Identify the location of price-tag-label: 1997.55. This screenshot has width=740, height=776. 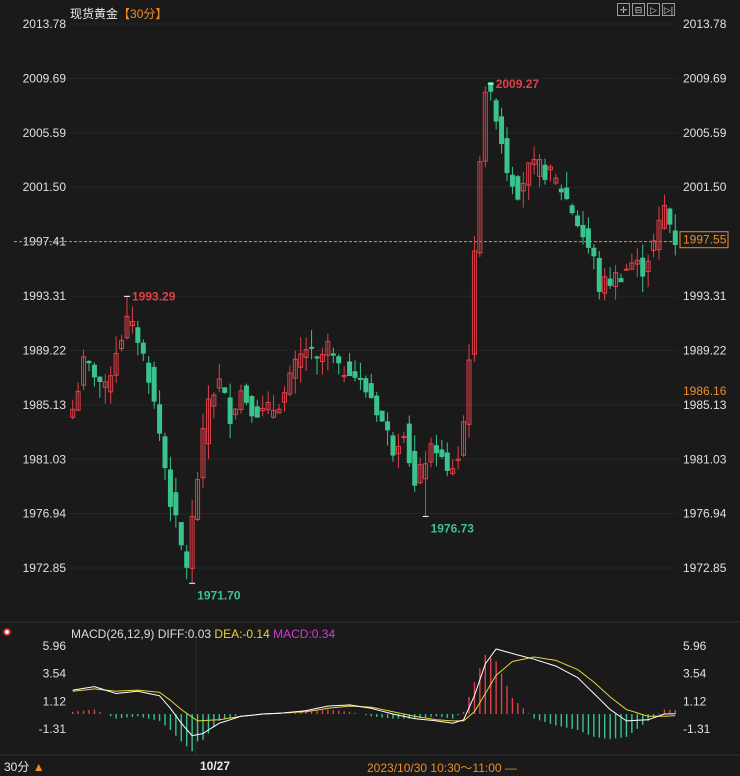
(705, 240).